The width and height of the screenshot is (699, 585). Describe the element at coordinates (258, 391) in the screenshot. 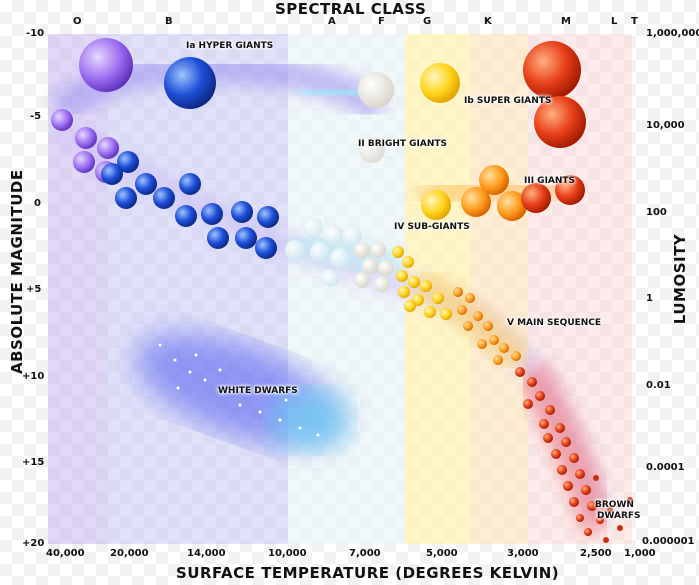

I see `label-white-dwarfs: WHITE DWARFS` at that location.